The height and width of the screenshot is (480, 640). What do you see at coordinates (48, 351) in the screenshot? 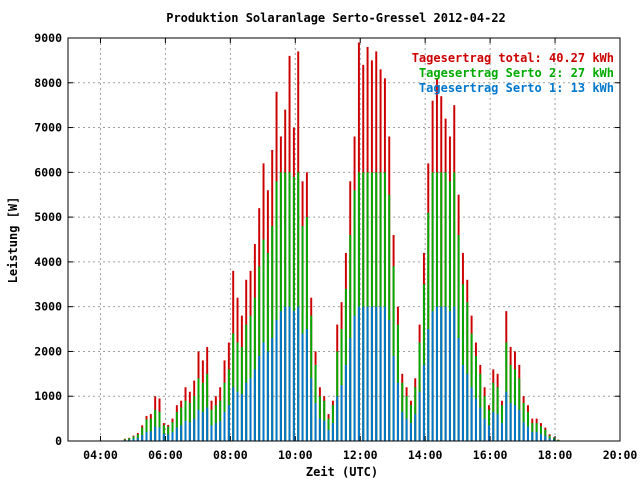
I see `y-tick-label: 2000` at bounding box center [48, 351].